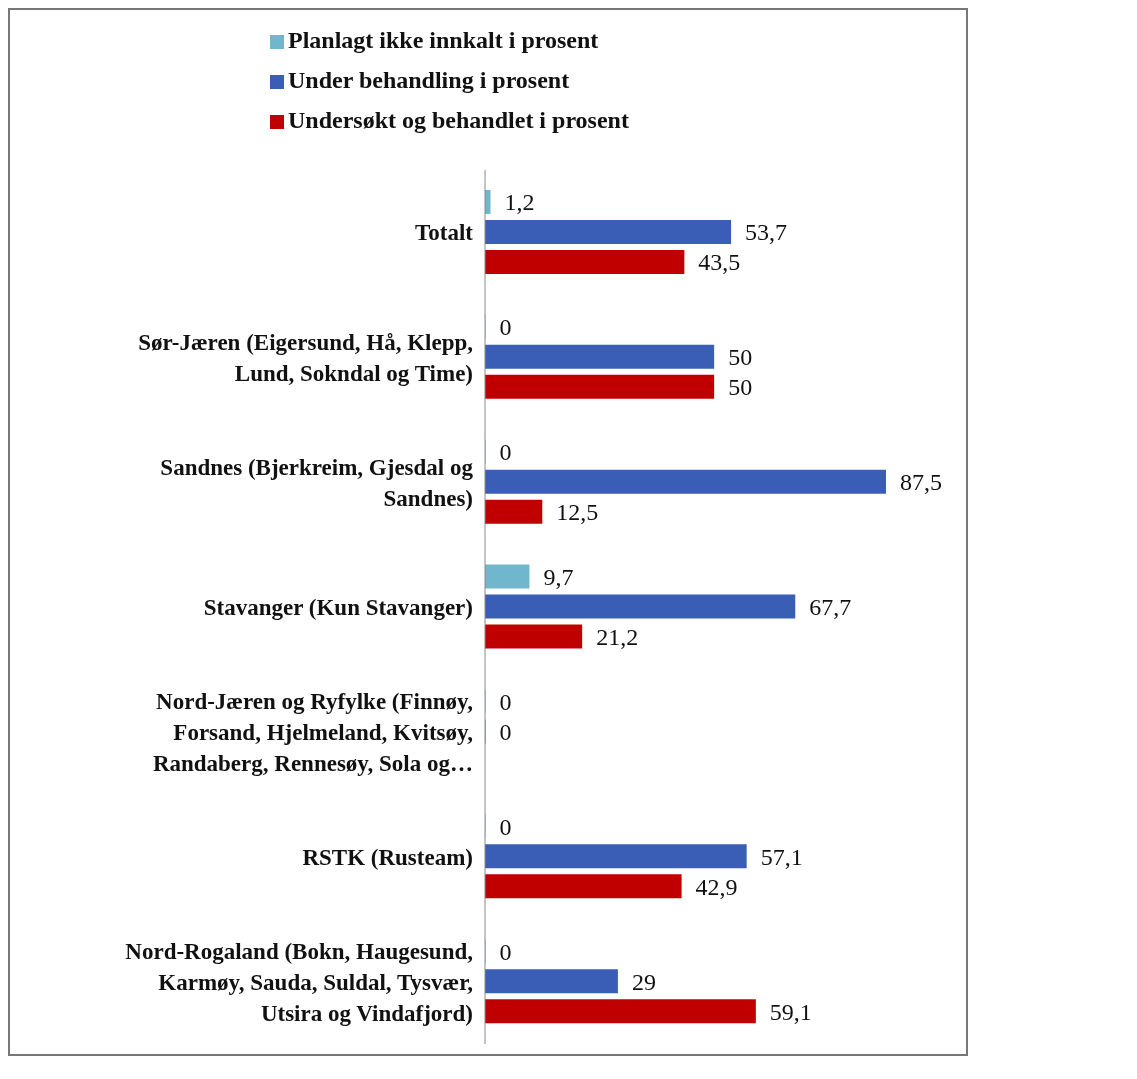  What do you see at coordinates (299, 982) in the screenshot?
I see `y-tick-label: Nord-Rogaland (Bokn, Haugesund, Karmøy, Sauda, Suldal, Tysvær, Utsira og Vindafjord)` at bounding box center [299, 982].